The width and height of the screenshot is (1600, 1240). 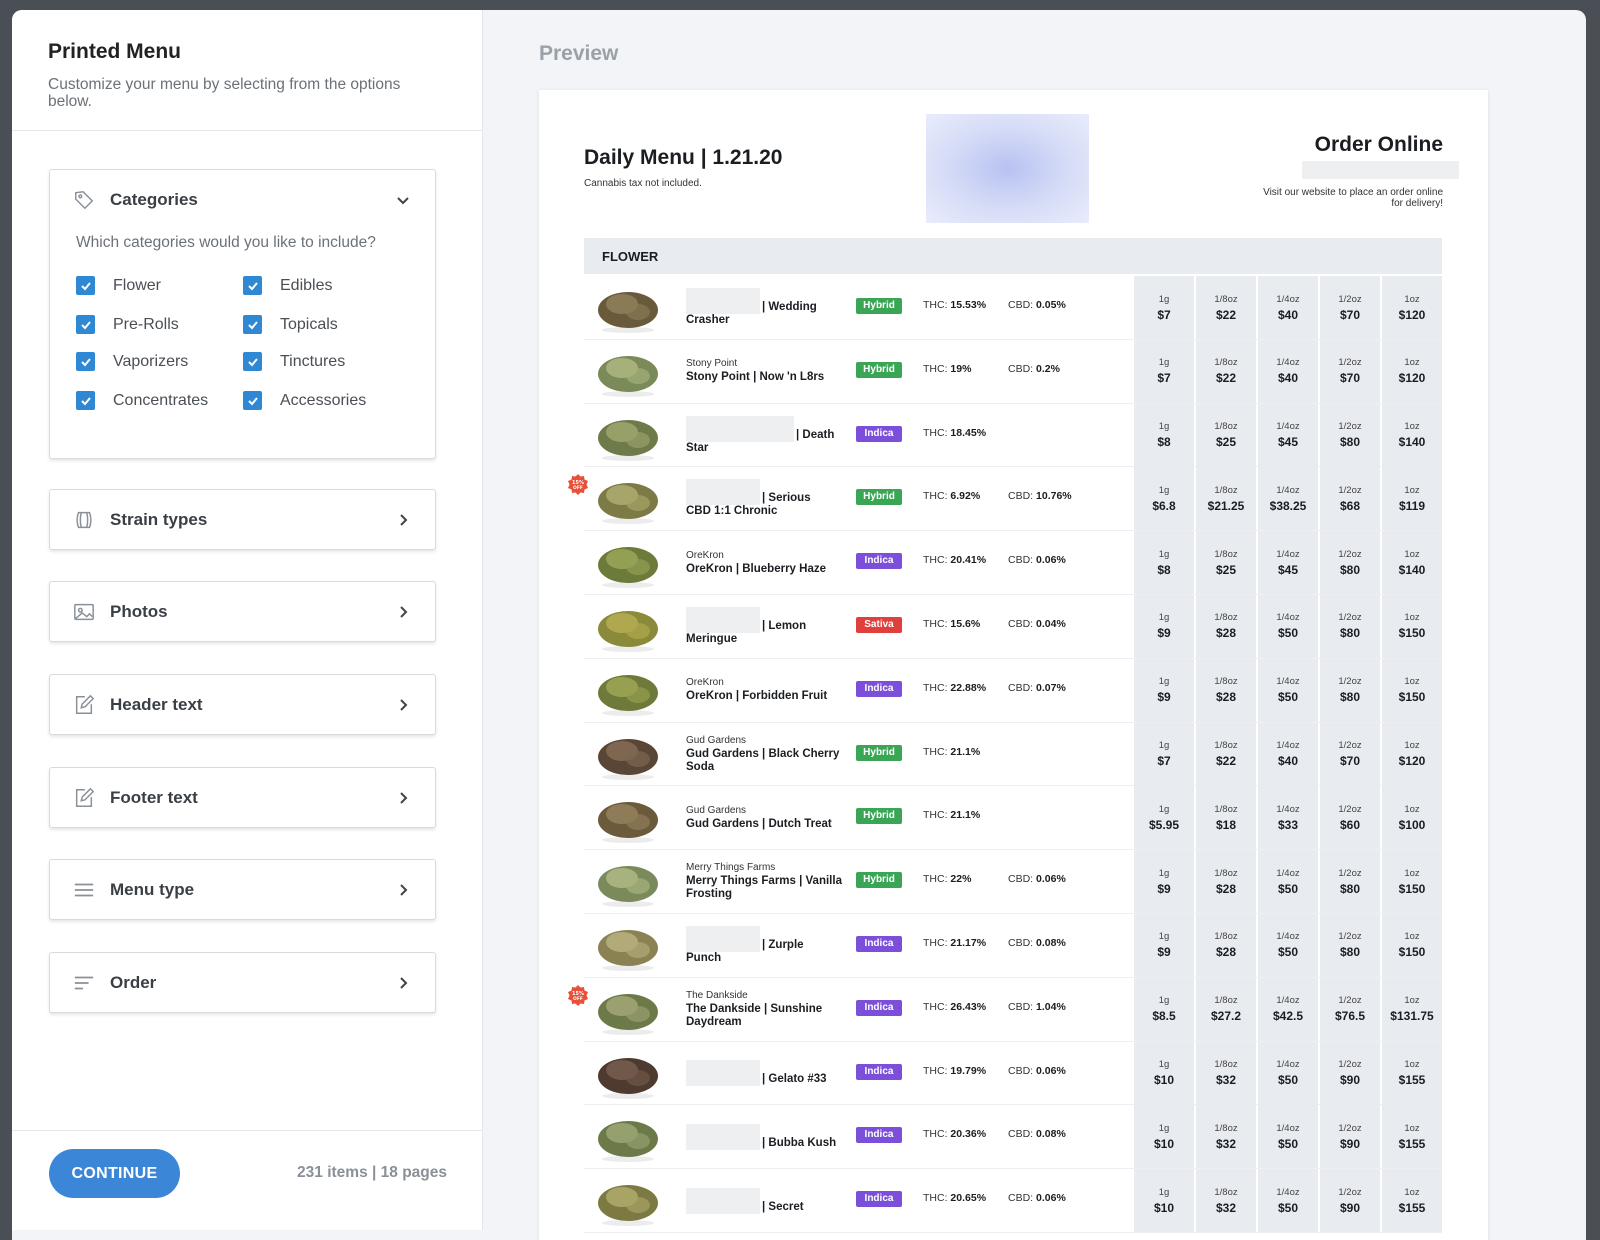 What do you see at coordinates (578, 485) in the screenshot?
I see `discount-badge-icon: 15% OFF` at bounding box center [578, 485].